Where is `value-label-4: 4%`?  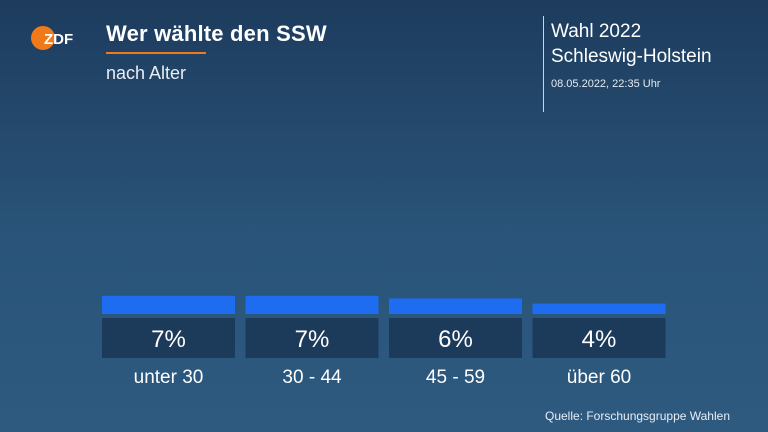 value-label-4: 4% is located at coordinates (599, 339).